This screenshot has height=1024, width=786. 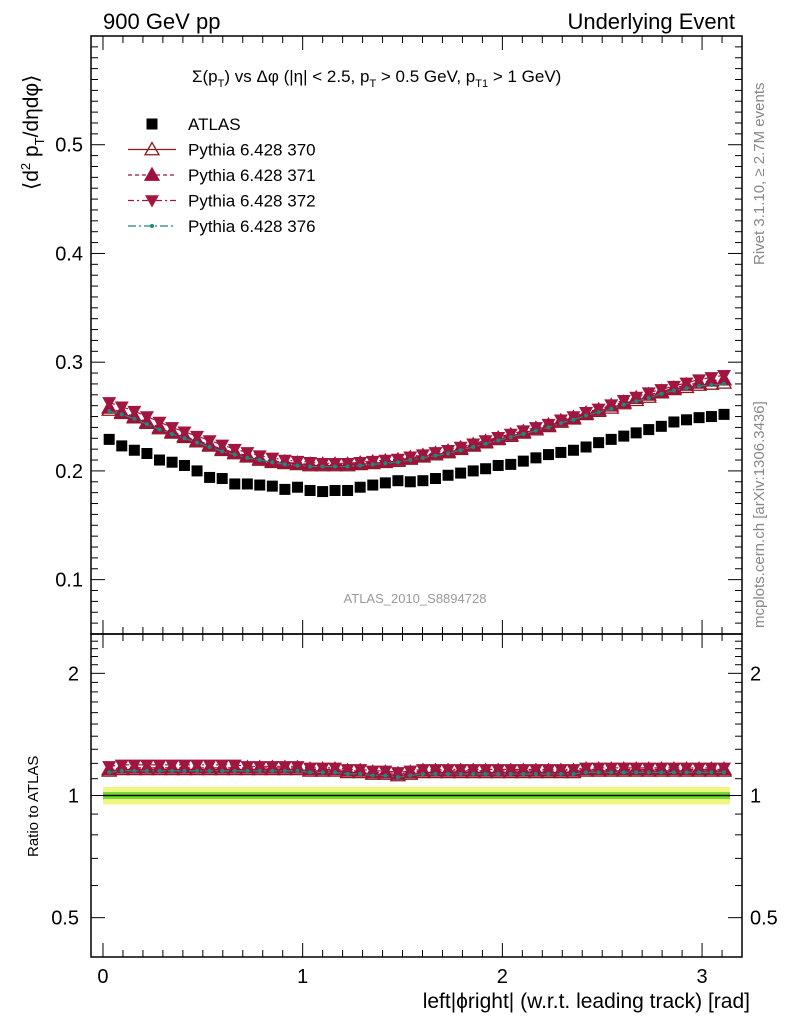 I want to click on ratio-y-tick-label-right: 0.5, so click(x=764, y=919).